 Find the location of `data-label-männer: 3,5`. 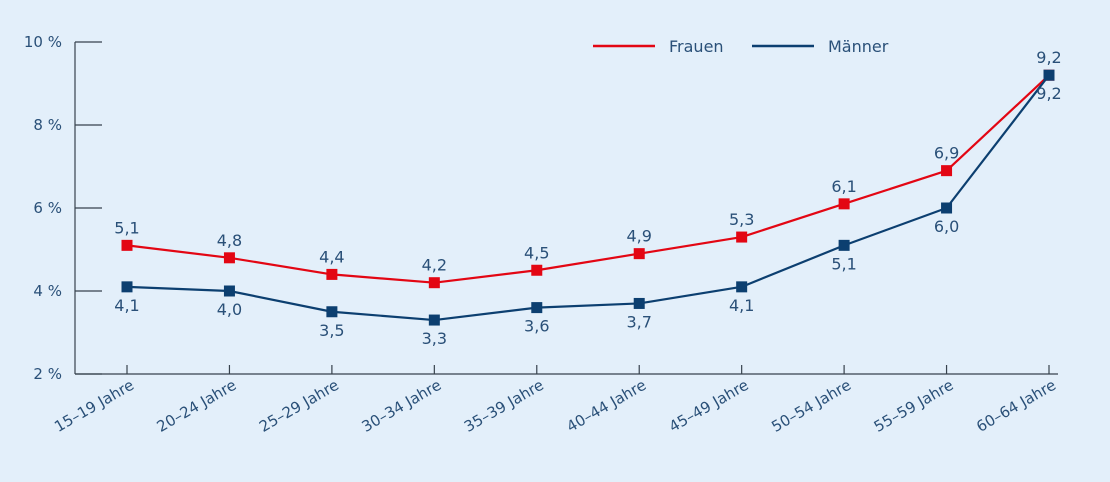

data-label-männer: 3,5 is located at coordinates (331, 330).